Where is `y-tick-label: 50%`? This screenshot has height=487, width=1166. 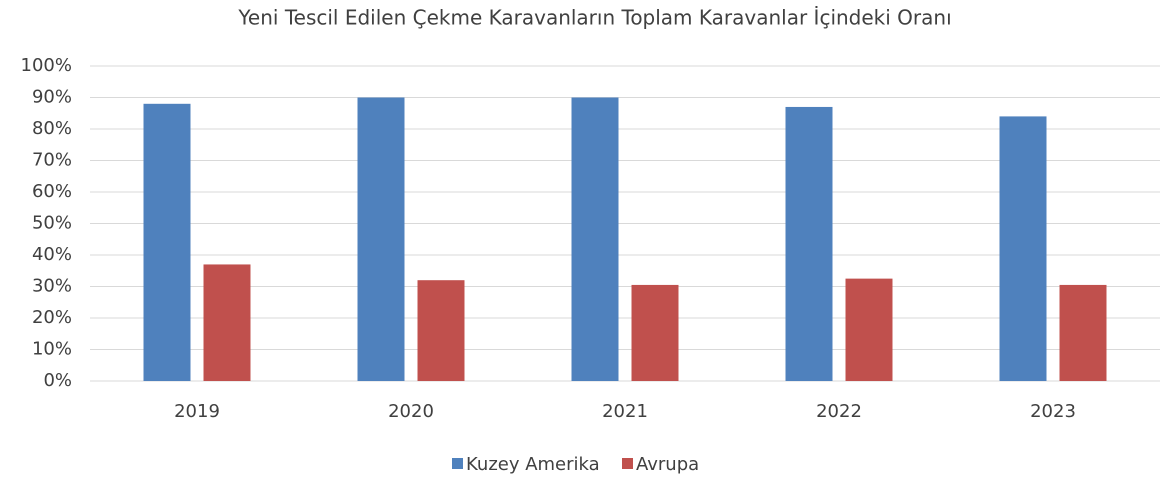
y-tick-label: 50% is located at coordinates (52, 223).